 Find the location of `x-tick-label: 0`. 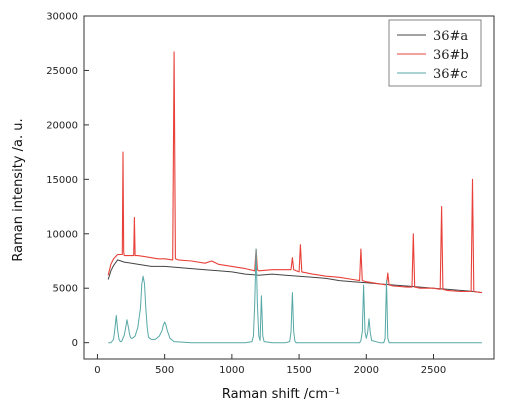

x-tick-label: 0 is located at coordinates (97, 370).